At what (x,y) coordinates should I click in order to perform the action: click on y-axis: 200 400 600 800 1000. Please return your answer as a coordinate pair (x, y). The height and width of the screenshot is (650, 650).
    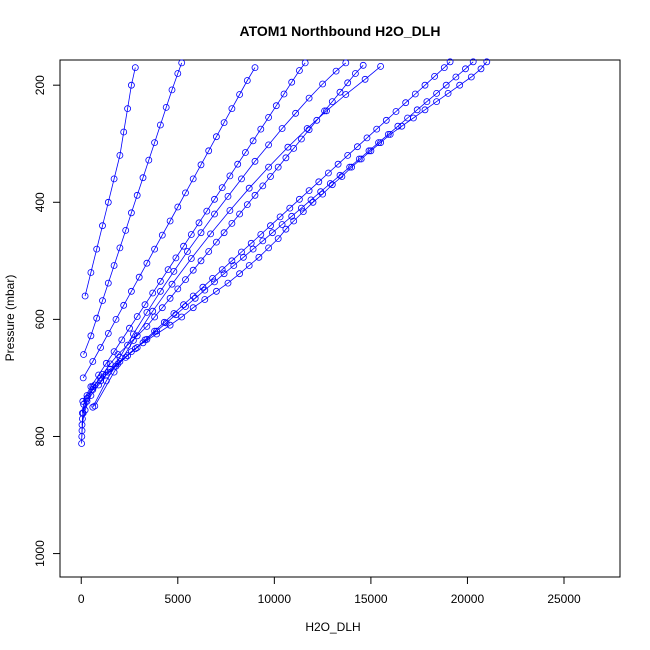
    Looking at the image, I should click on (47, 321).